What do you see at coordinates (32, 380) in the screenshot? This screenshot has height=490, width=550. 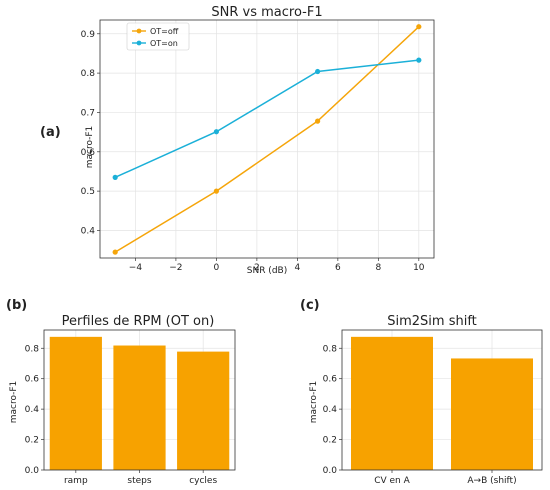 I see `y-tick-label-b: 0.6` at bounding box center [32, 380].